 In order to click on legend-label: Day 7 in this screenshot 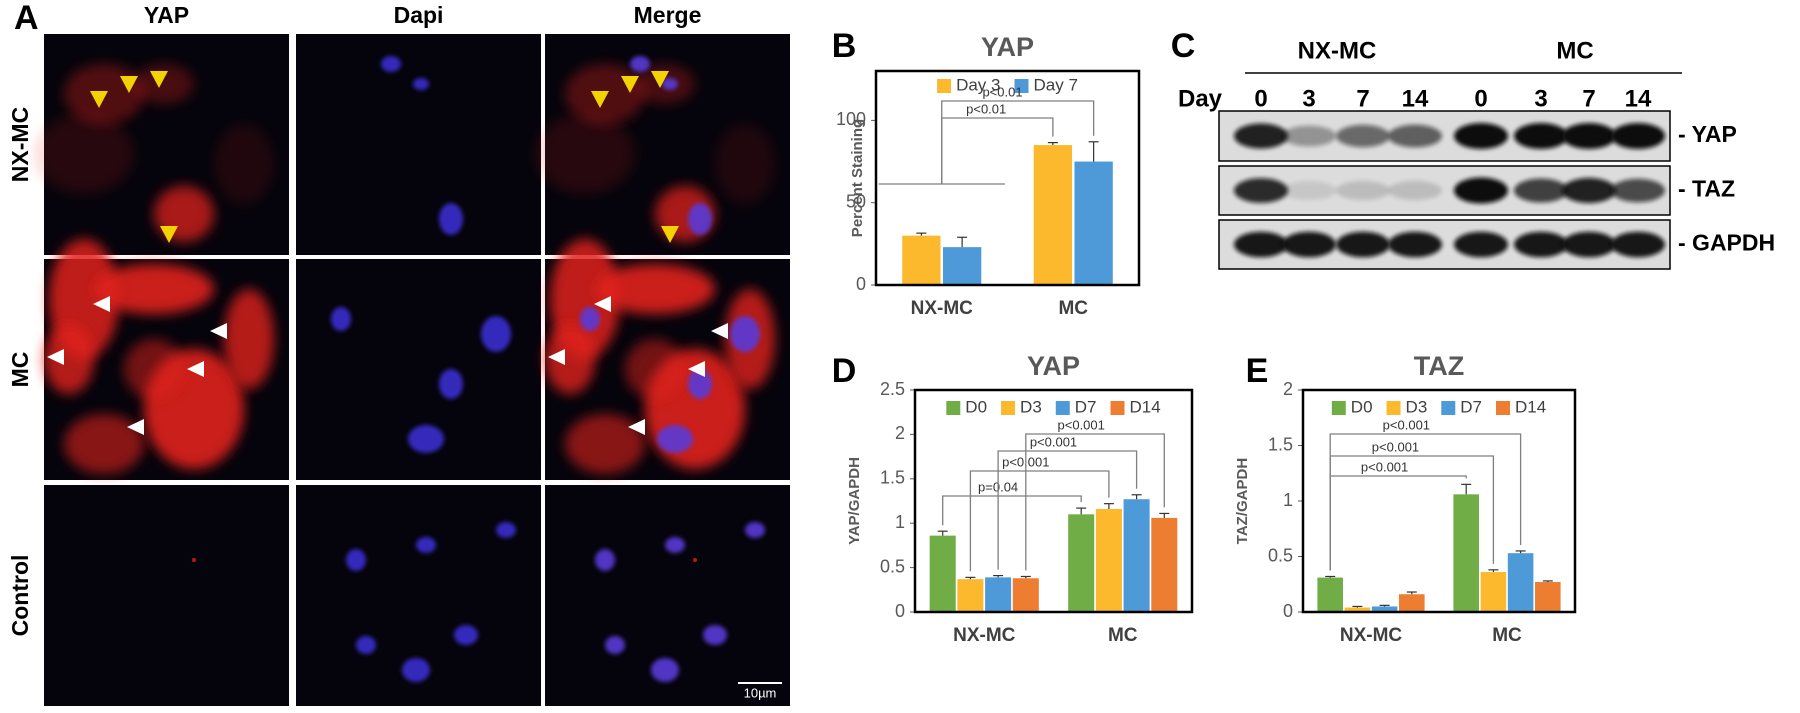, I will do `click(1056, 84)`.